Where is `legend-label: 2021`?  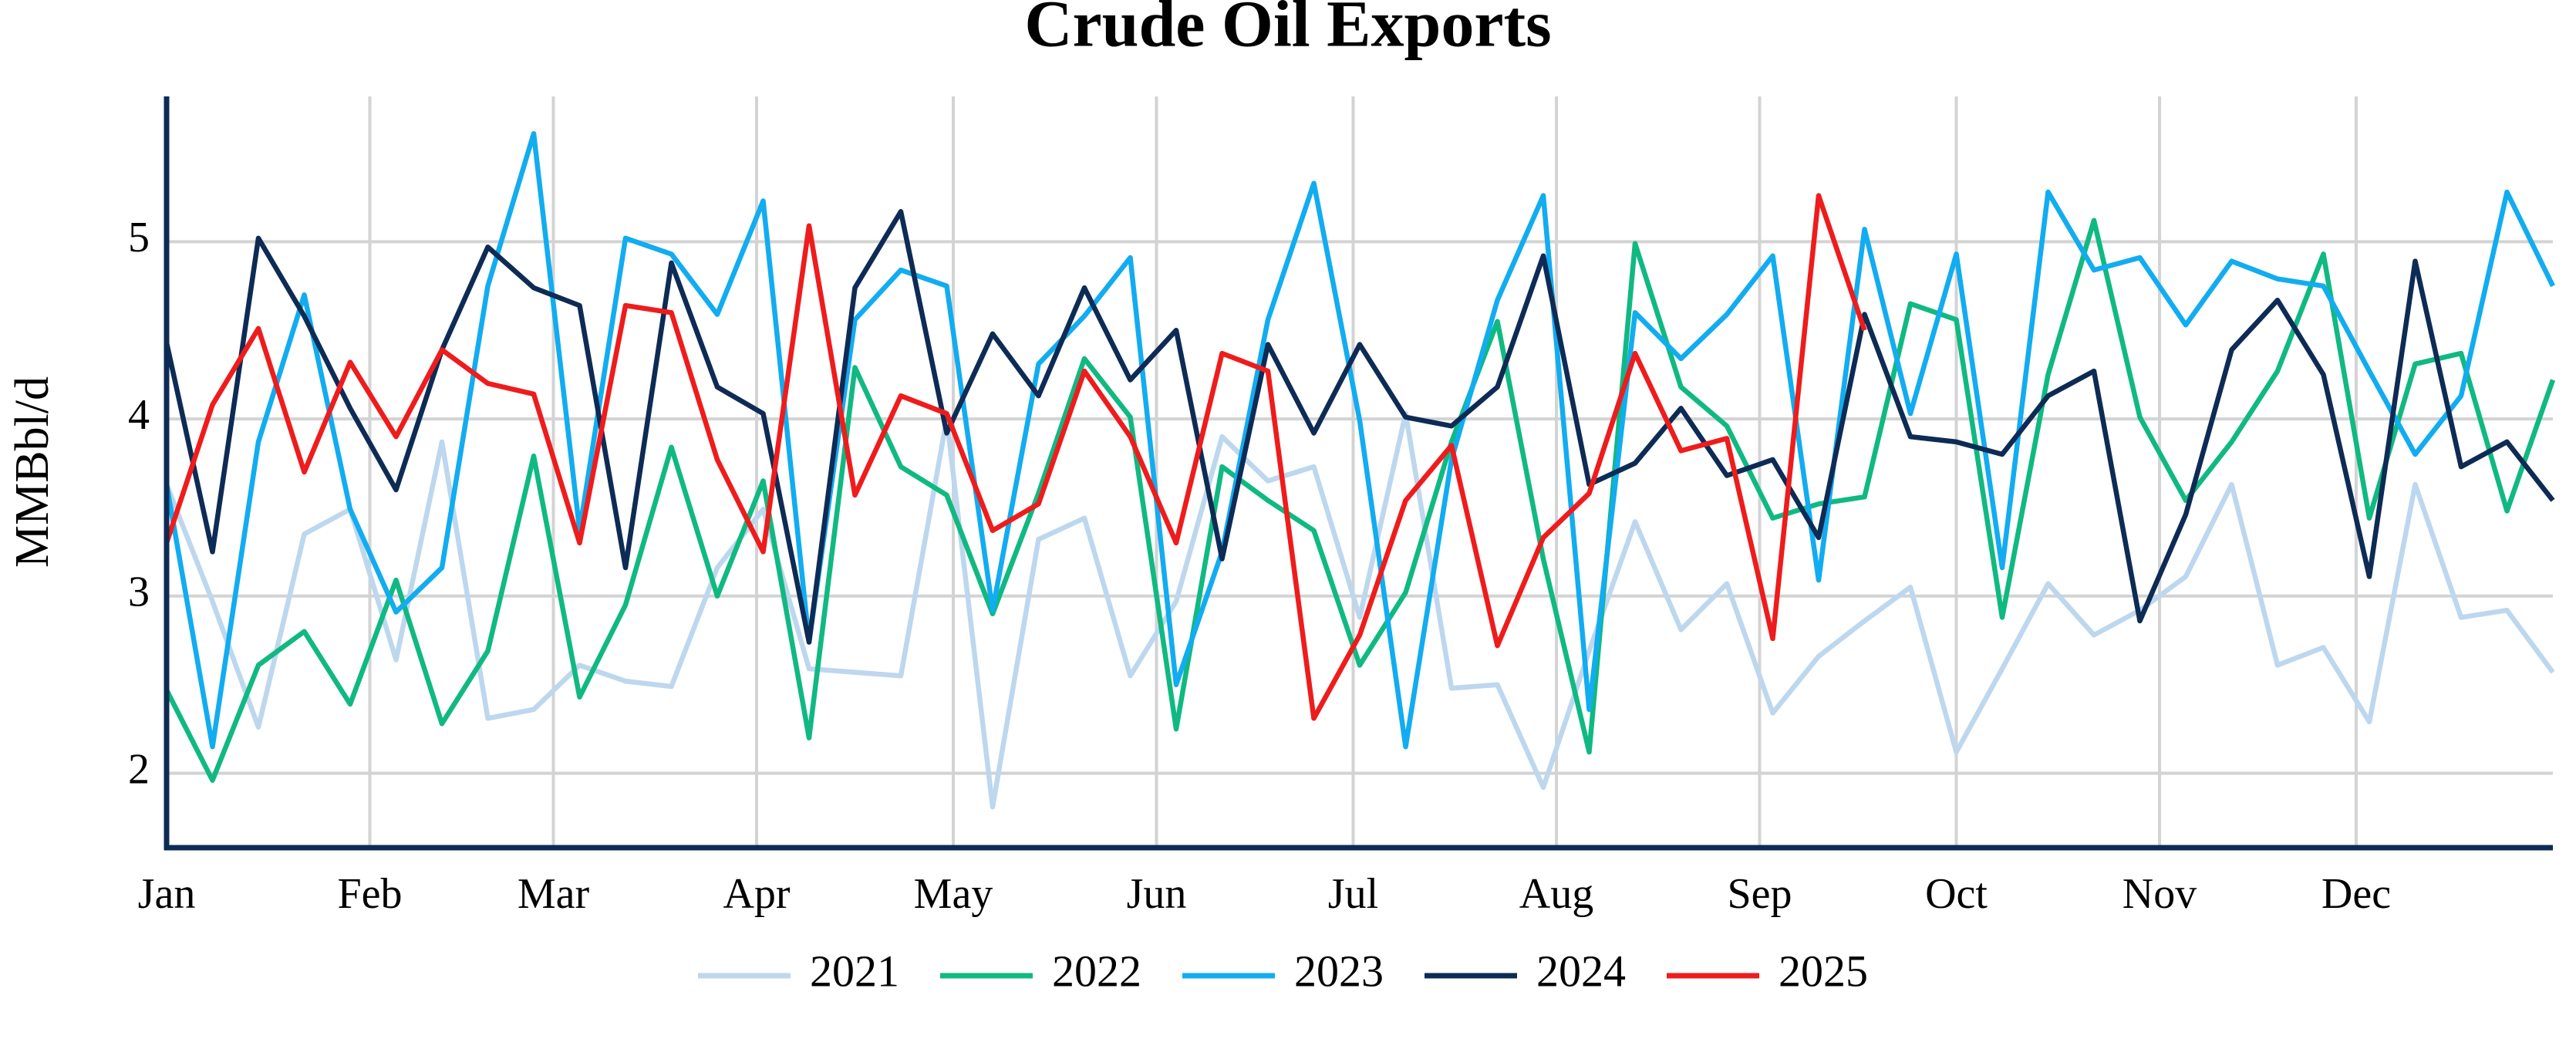
legend-label: 2021 is located at coordinates (854, 971).